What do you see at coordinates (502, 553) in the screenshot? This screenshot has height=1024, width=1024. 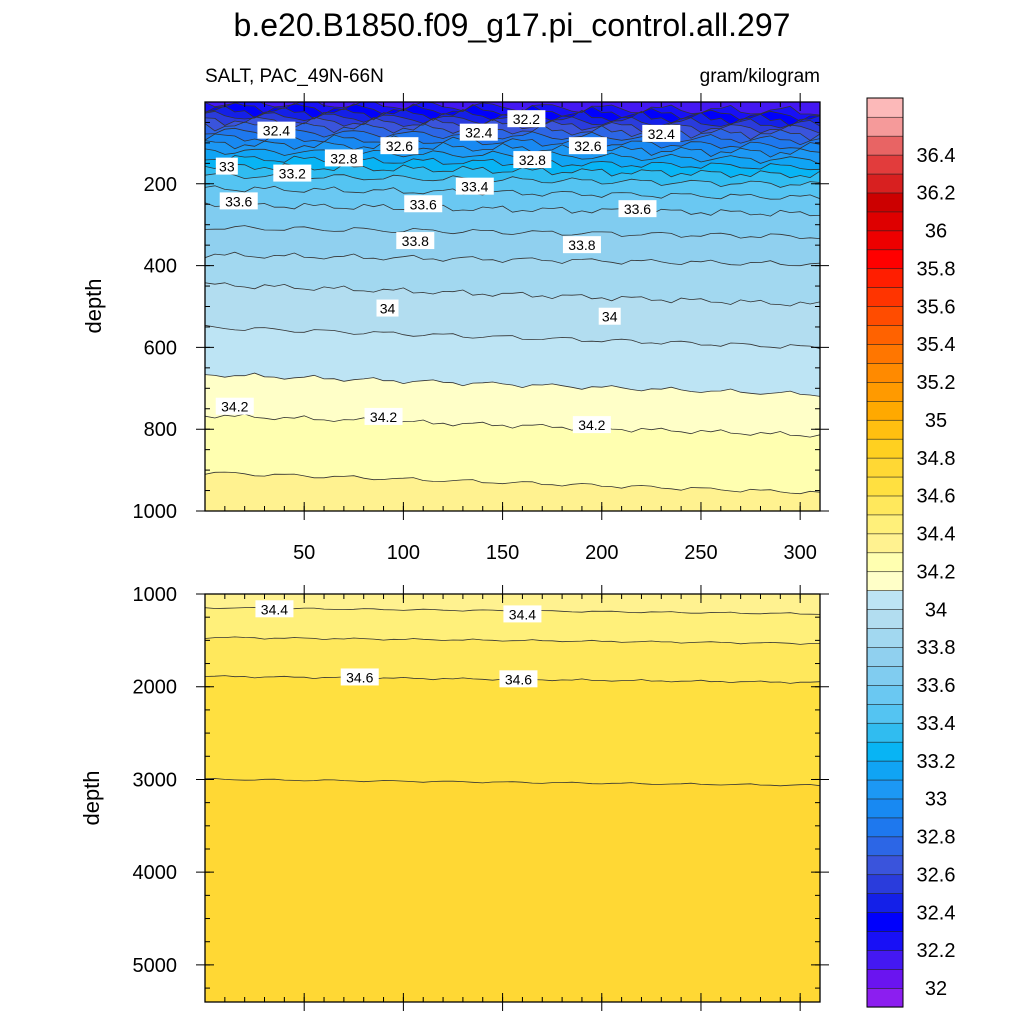 I see `x-tick-label: 150` at bounding box center [502, 553].